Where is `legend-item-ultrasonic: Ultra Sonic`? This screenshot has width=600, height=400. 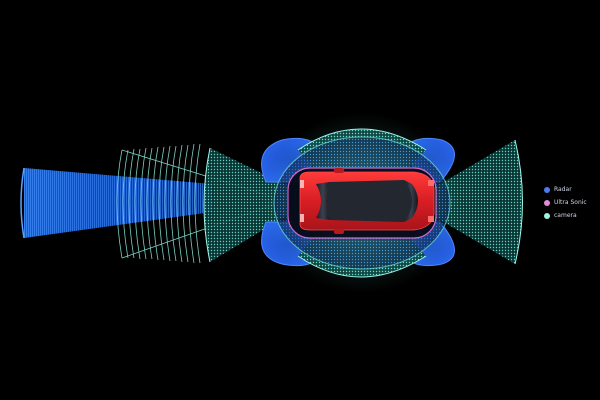
legend-item-ultrasonic: Ultra Sonic is located at coordinates (570, 202).